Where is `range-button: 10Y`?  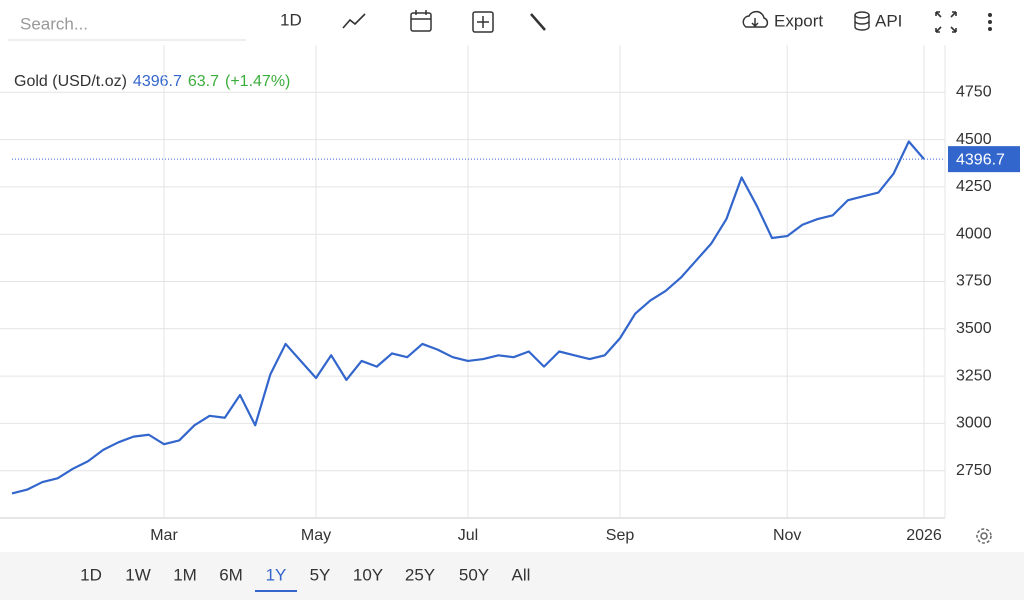
range-button: 10Y is located at coordinates (368, 574).